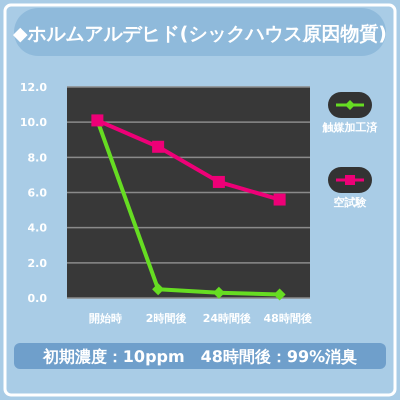 The width and height of the screenshot is (400, 400). What do you see at coordinates (350, 127) in the screenshot?
I see `legend-label: 触媒加工済` at bounding box center [350, 127].